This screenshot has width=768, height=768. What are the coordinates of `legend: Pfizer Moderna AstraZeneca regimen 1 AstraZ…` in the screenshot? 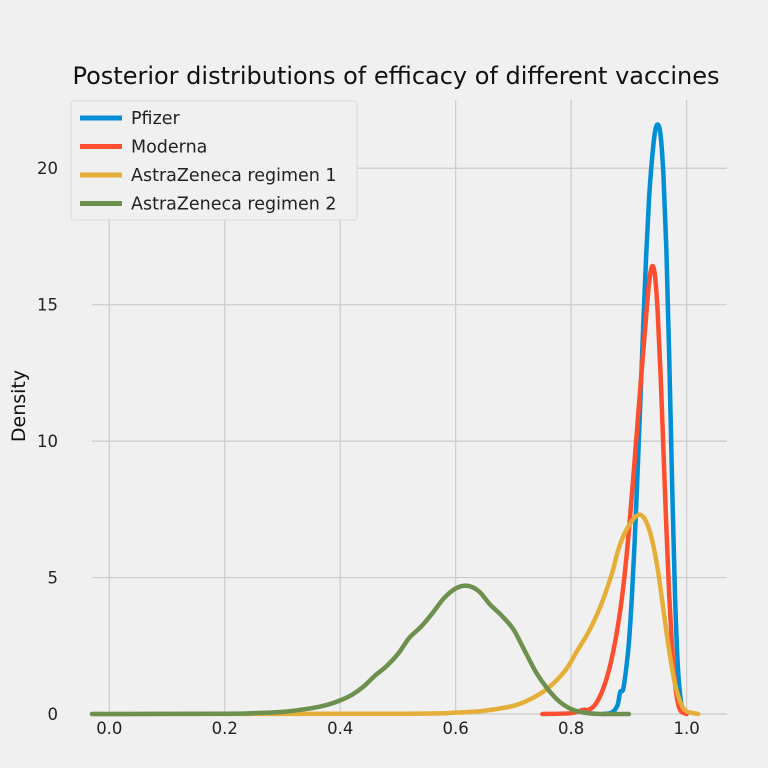 It's located at (214, 160).